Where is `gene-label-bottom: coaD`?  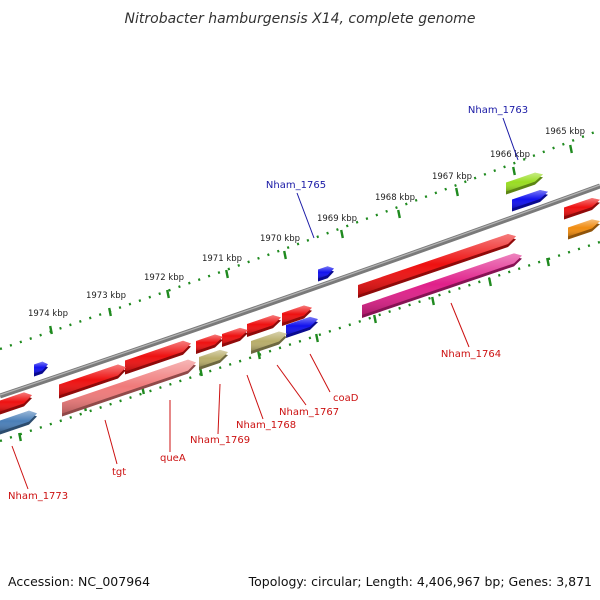 gene-label-bottom: coaD is located at coordinates (346, 398).